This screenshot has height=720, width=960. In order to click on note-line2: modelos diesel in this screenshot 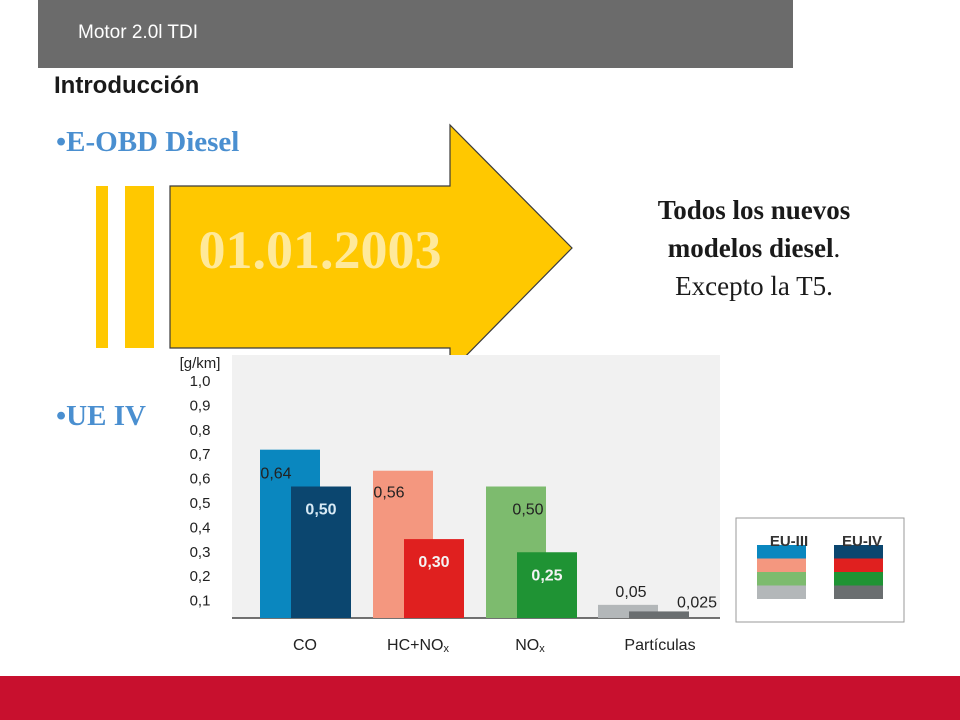, I will do `click(750, 247)`.